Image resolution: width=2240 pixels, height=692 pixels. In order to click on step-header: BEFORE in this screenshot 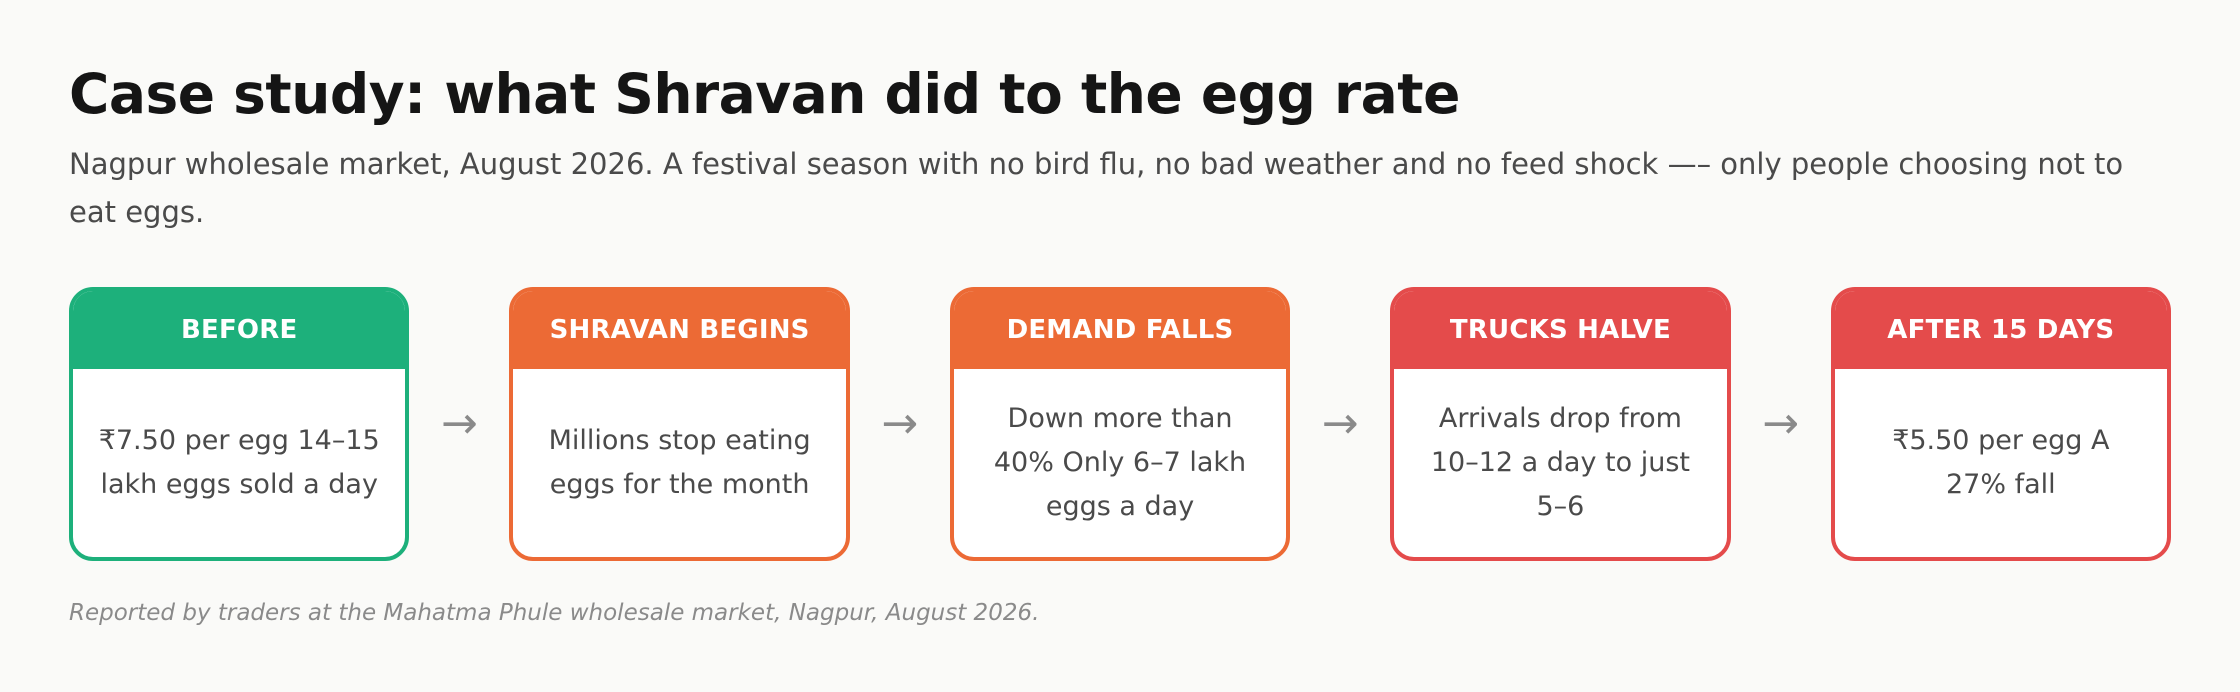, I will do `click(239, 330)`.